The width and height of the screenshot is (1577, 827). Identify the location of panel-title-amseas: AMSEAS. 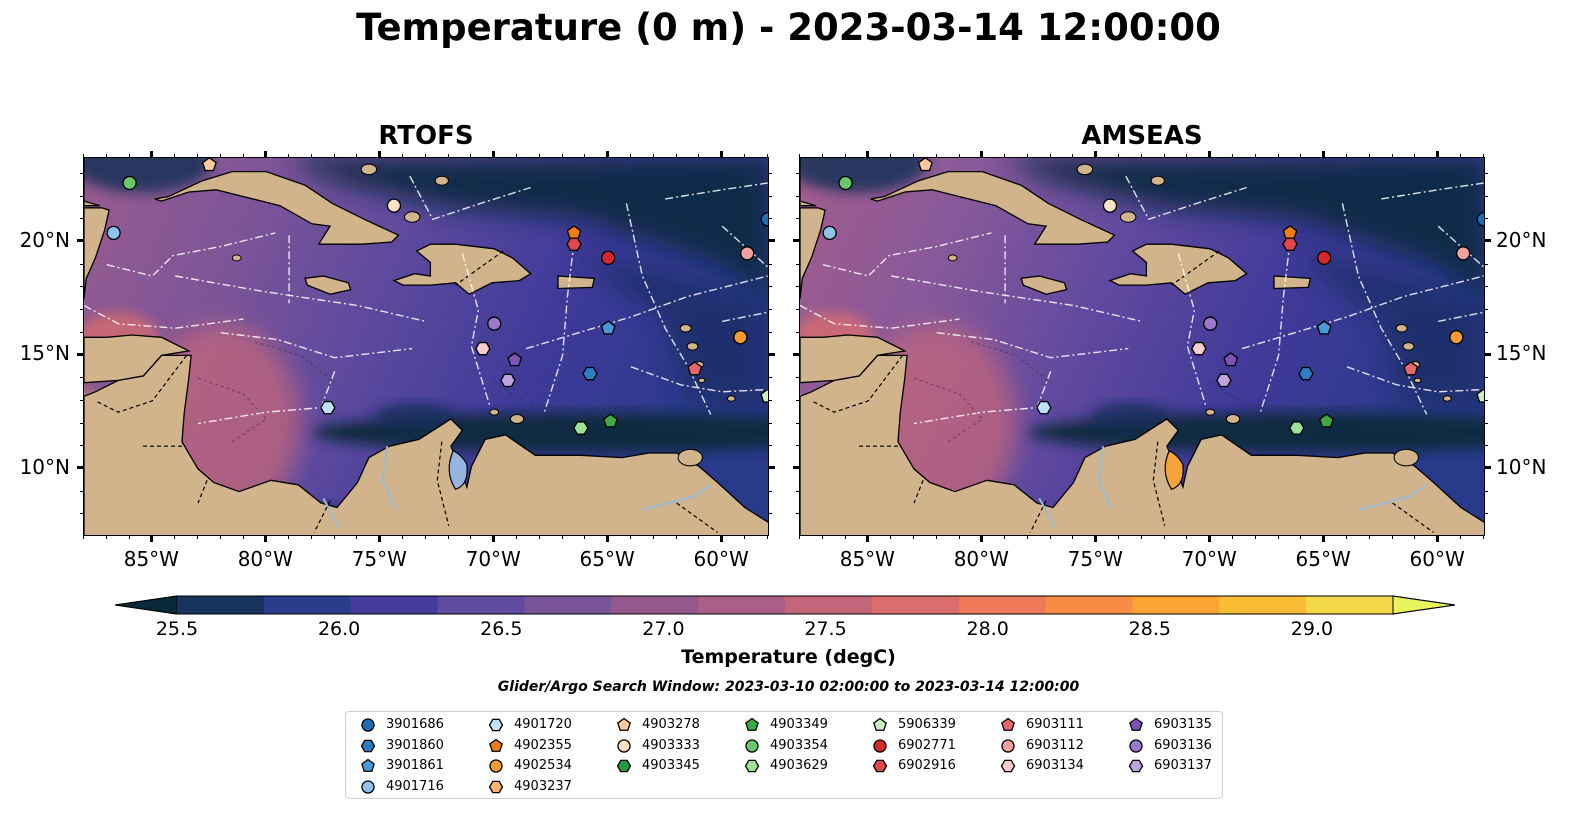
(1142, 136).